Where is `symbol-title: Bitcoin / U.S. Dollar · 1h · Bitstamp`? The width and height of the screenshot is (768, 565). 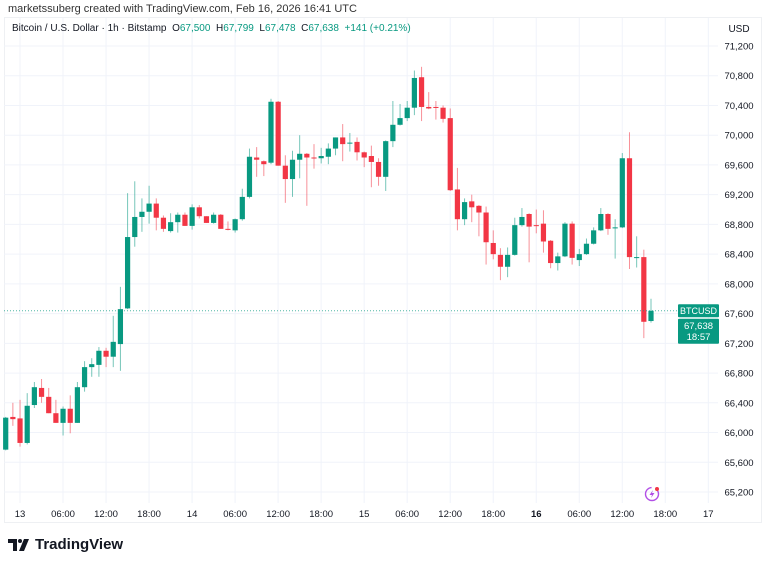
symbol-title: Bitcoin / U.S. Dollar · 1h · Bitstamp is located at coordinates (89, 28).